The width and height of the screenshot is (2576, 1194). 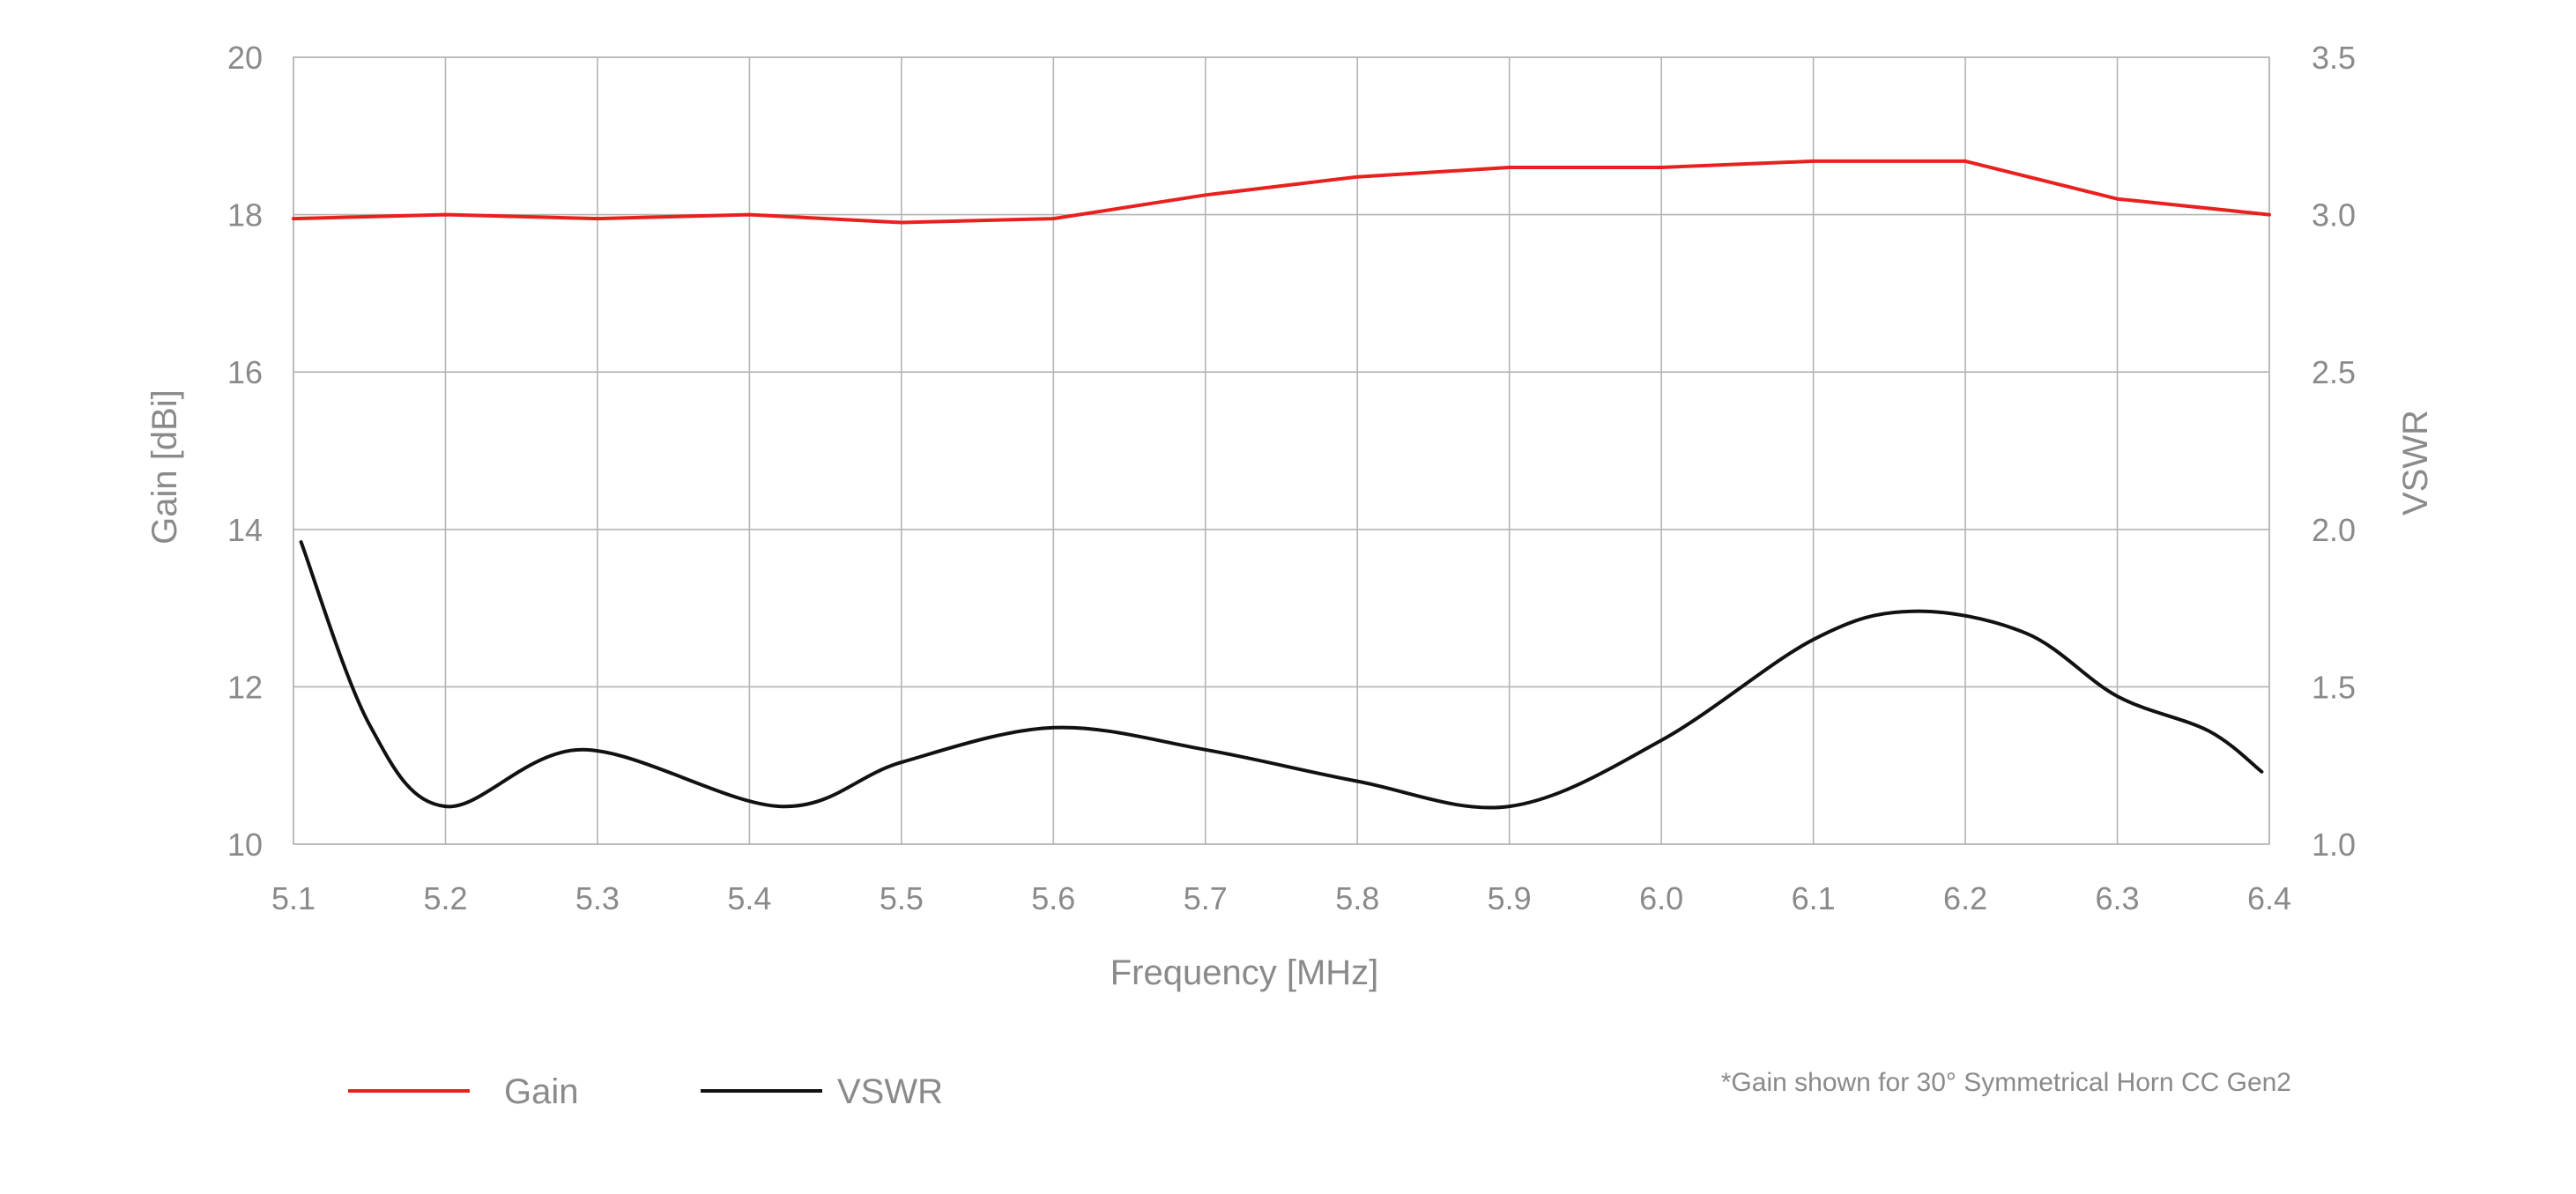 What do you see at coordinates (2118, 898) in the screenshot?
I see `x-tick-label: 6.3` at bounding box center [2118, 898].